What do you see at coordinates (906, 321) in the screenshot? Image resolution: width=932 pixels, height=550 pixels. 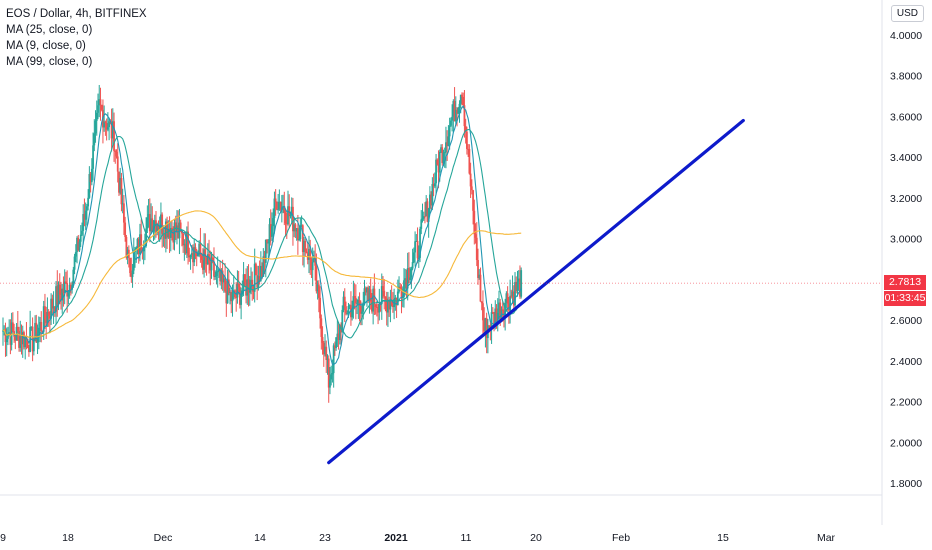 I see `y-tick-label: 2.6000` at bounding box center [906, 321].